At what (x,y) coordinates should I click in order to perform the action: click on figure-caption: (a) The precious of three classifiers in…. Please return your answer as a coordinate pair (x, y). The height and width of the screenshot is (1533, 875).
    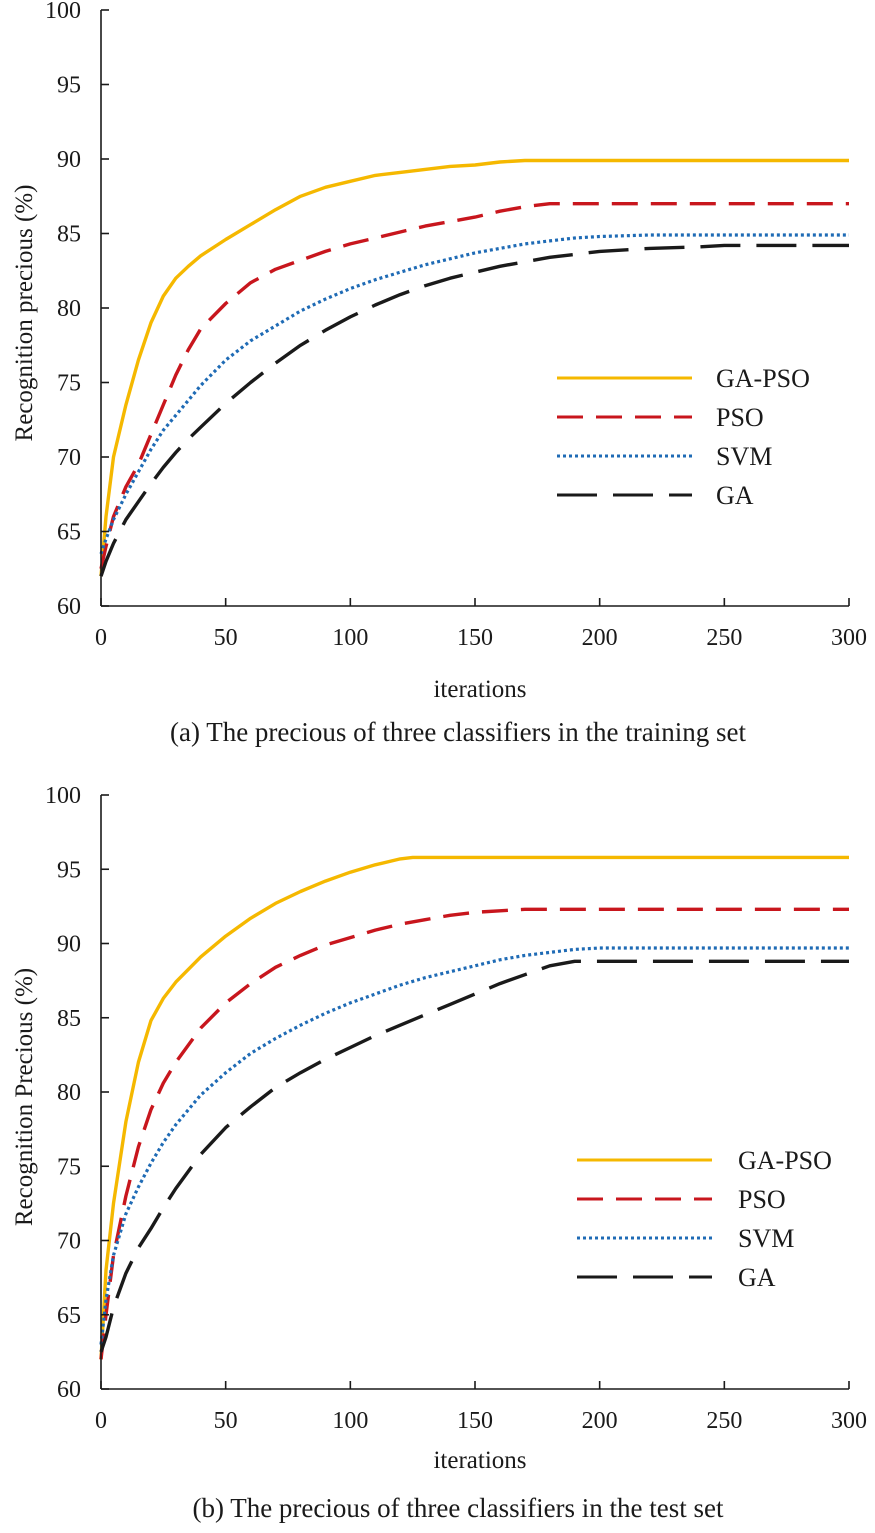
    Looking at the image, I should click on (458, 732).